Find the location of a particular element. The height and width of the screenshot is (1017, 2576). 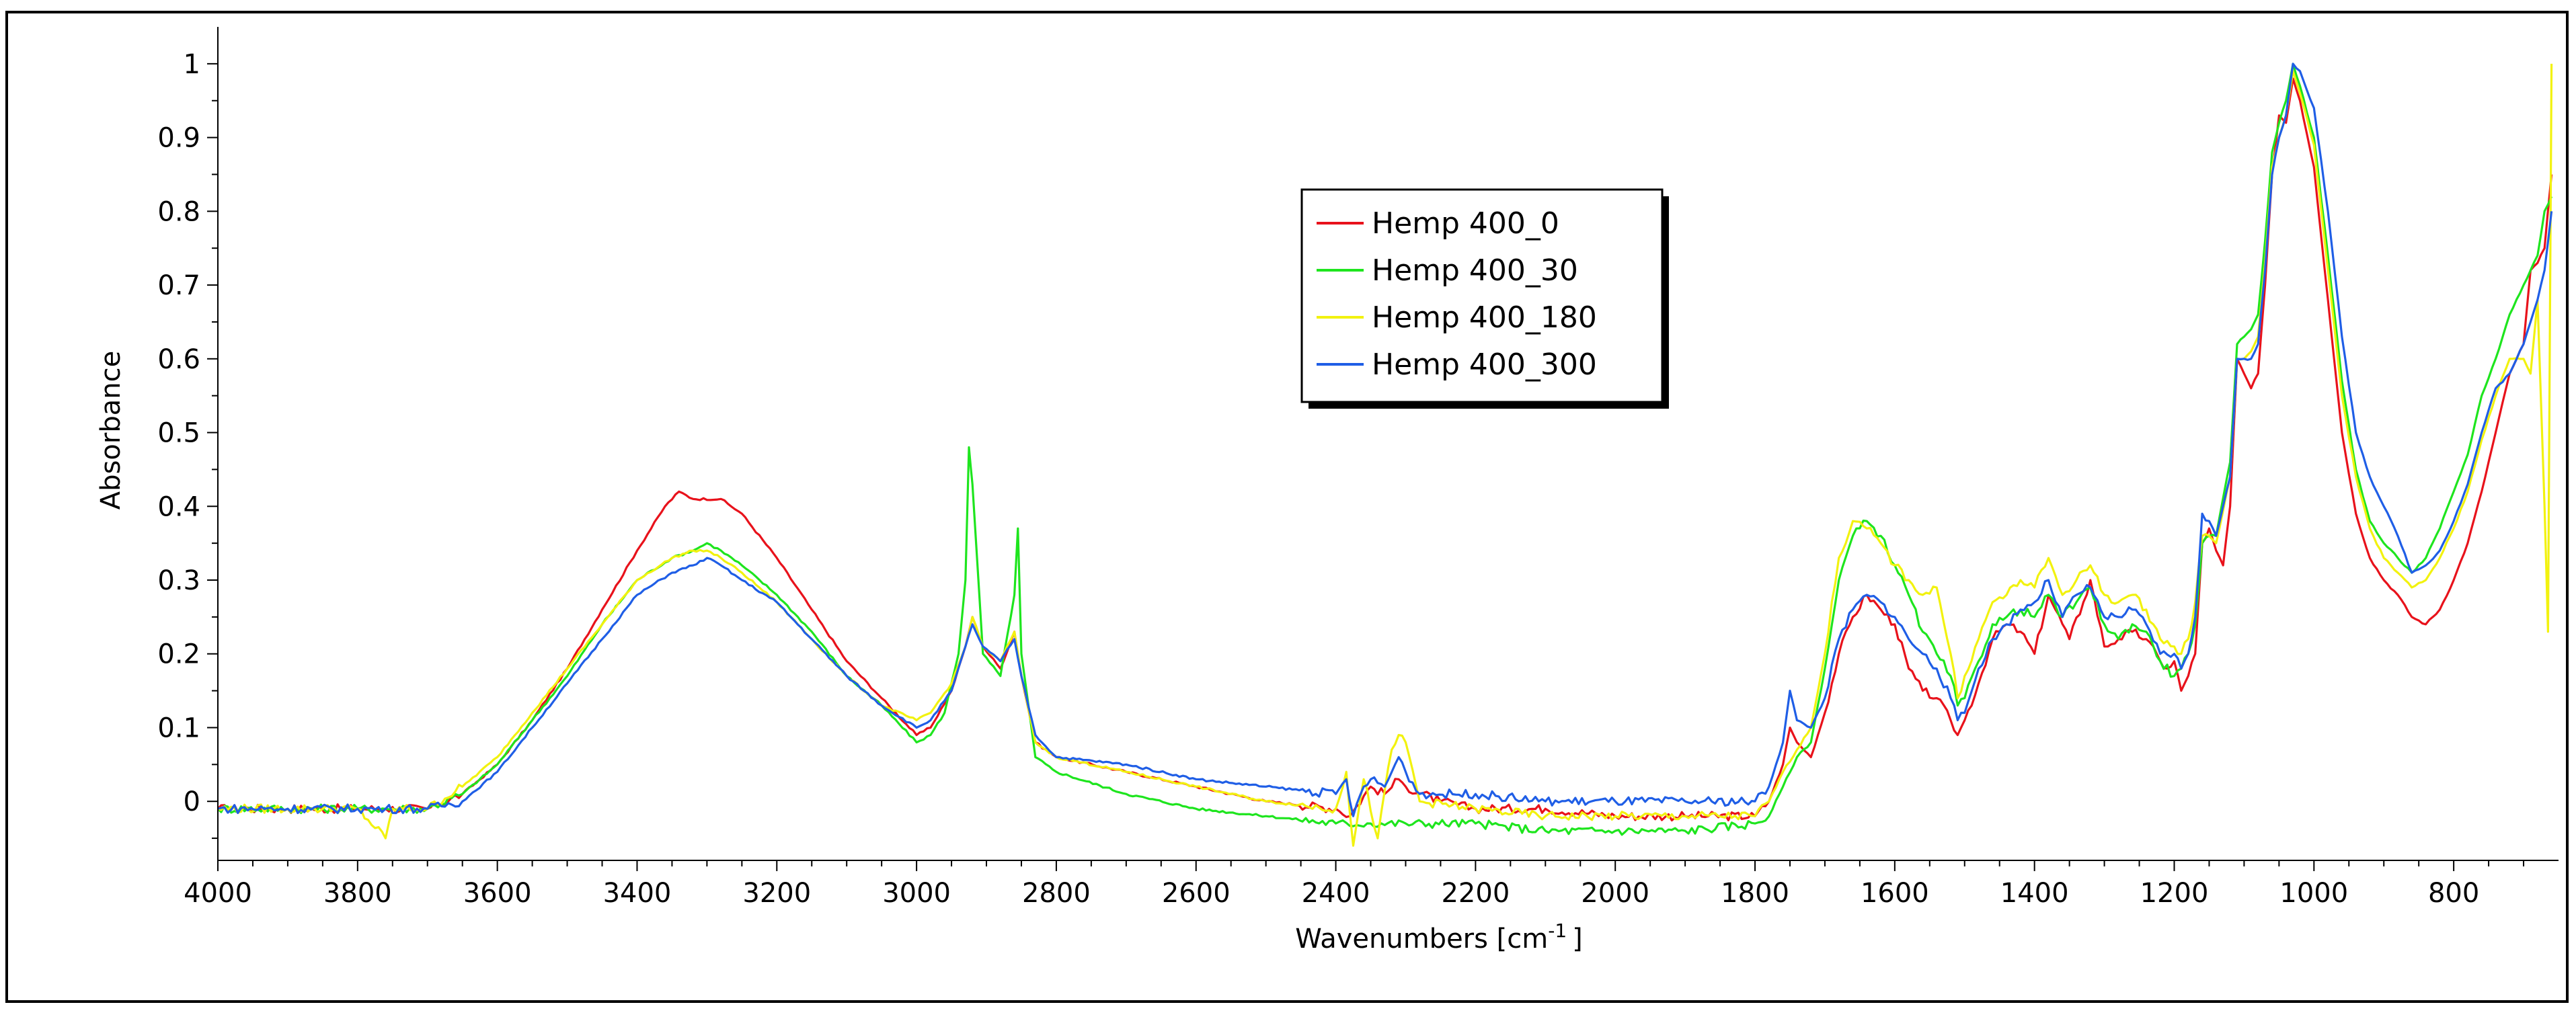

y-tick-label: 0.1 is located at coordinates (178, 728).